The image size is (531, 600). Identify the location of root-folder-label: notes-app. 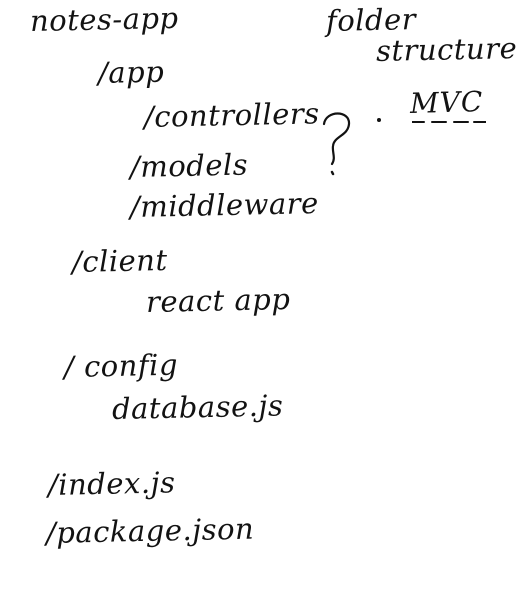
(104, 19).